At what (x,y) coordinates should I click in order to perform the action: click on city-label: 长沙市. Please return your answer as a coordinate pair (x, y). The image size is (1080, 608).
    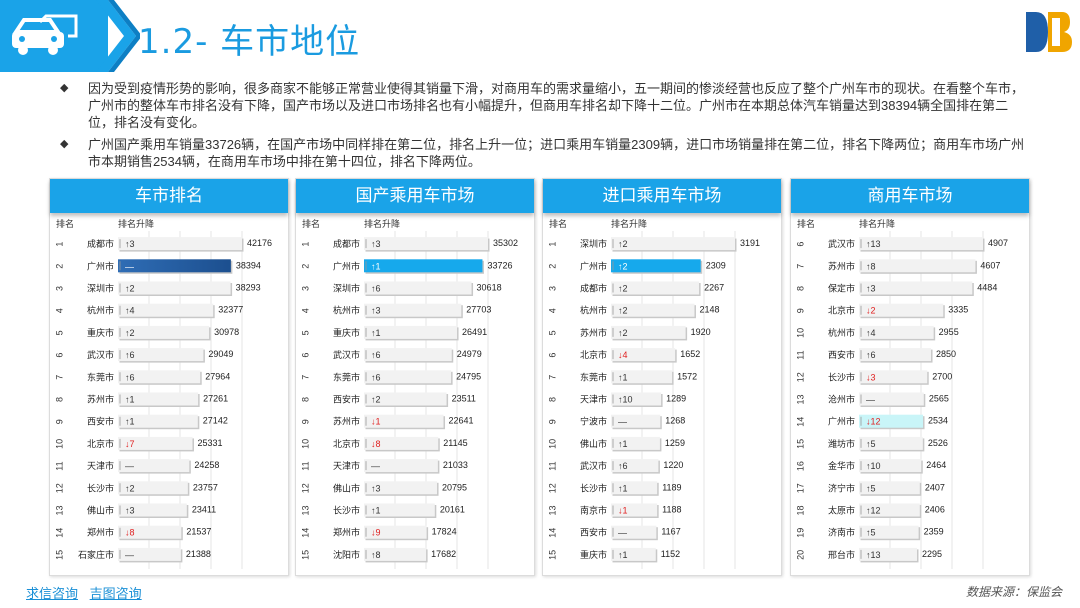
    Looking at the image, I should click on (593, 487).